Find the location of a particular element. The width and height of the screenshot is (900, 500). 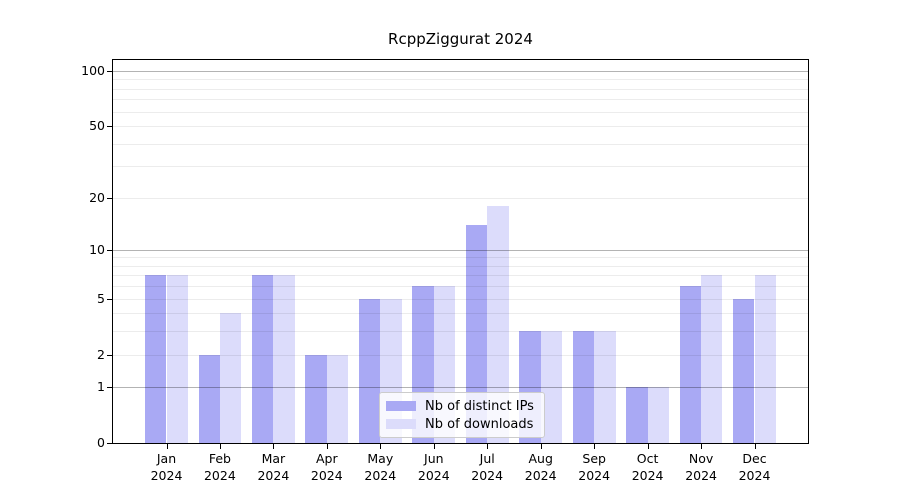

x-tick-mark-dec is located at coordinates (755, 446).